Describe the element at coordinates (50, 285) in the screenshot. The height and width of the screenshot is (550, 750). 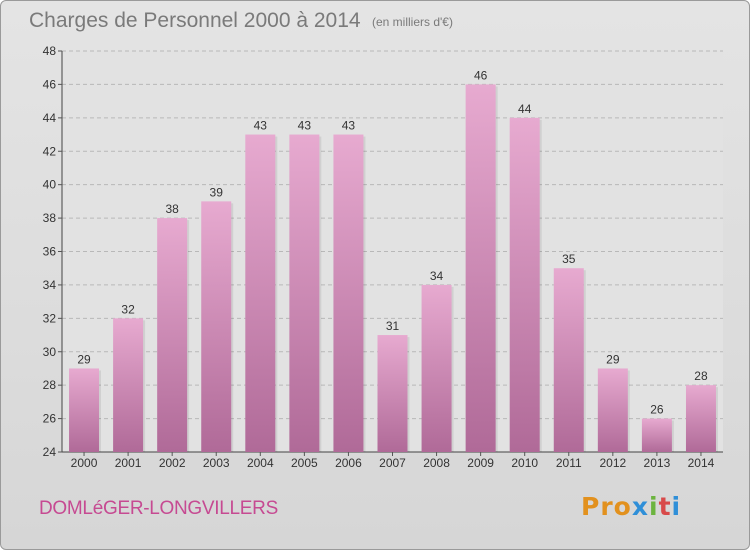
I see `y-tick-label: 34` at that location.